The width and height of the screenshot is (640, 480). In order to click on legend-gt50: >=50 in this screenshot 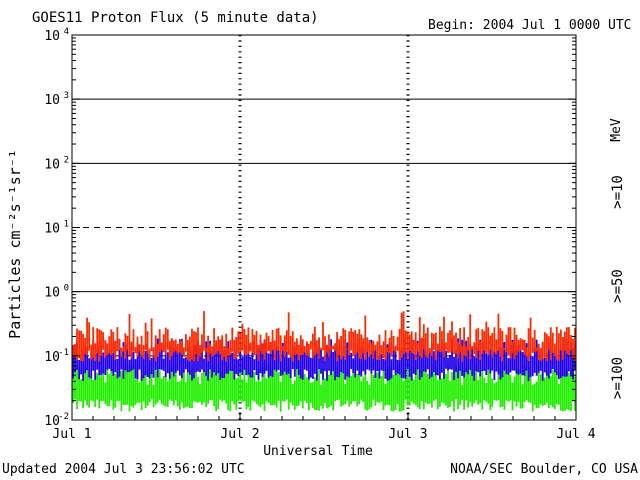, I will do `click(618, 286)`.